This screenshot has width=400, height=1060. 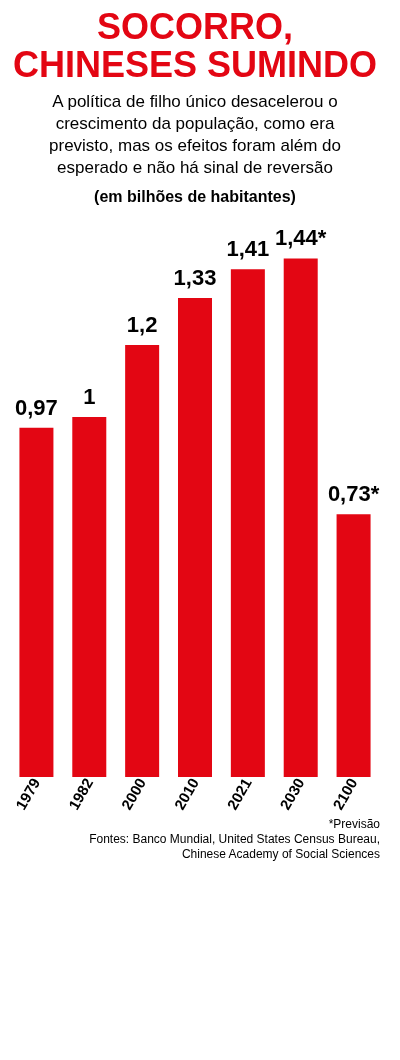 I want to click on chart-title: SOCORRO, CHINESES SUMINDO, so click(x=195, y=45).